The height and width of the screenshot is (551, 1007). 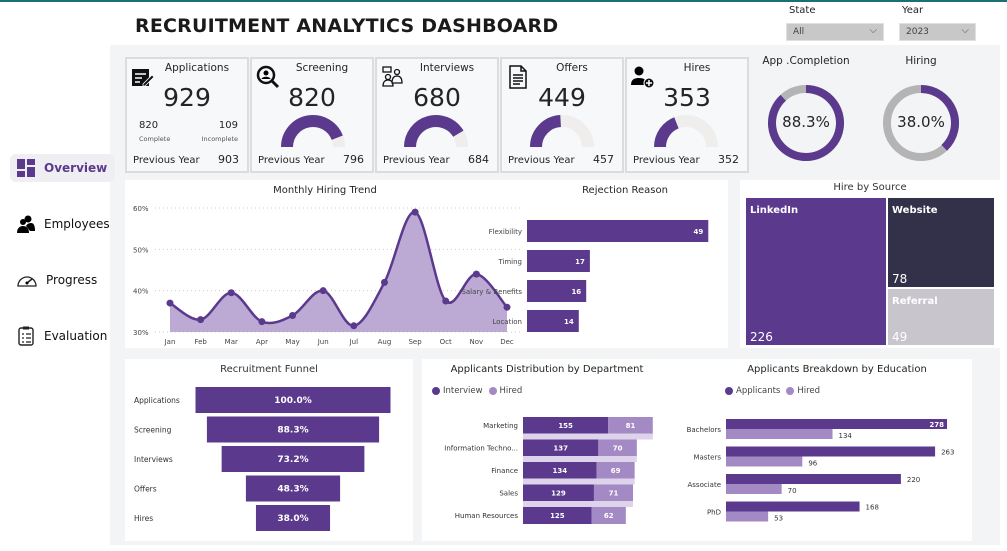 What do you see at coordinates (72, 280) in the screenshot?
I see `sidebar-item-label: Progress` at bounding box center [72, 280].